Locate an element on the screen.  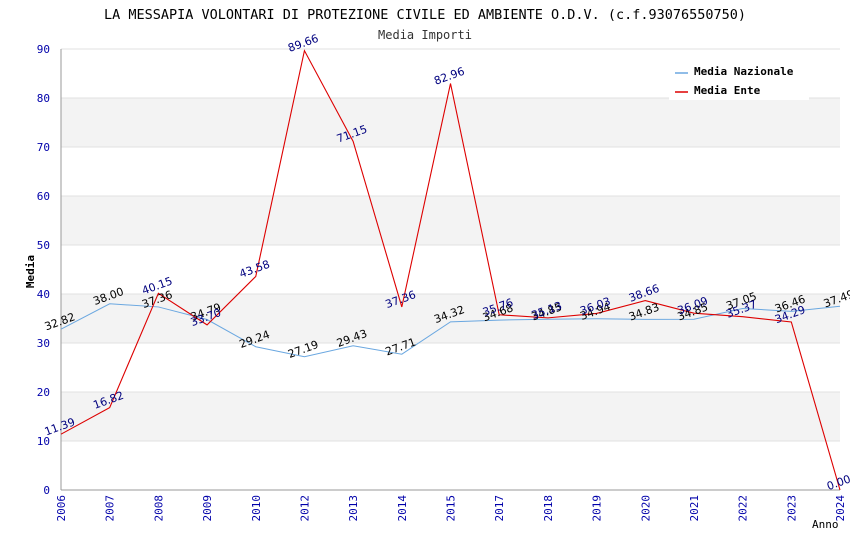
x-tick-label: 2024 is located at coordinates (840, 508).